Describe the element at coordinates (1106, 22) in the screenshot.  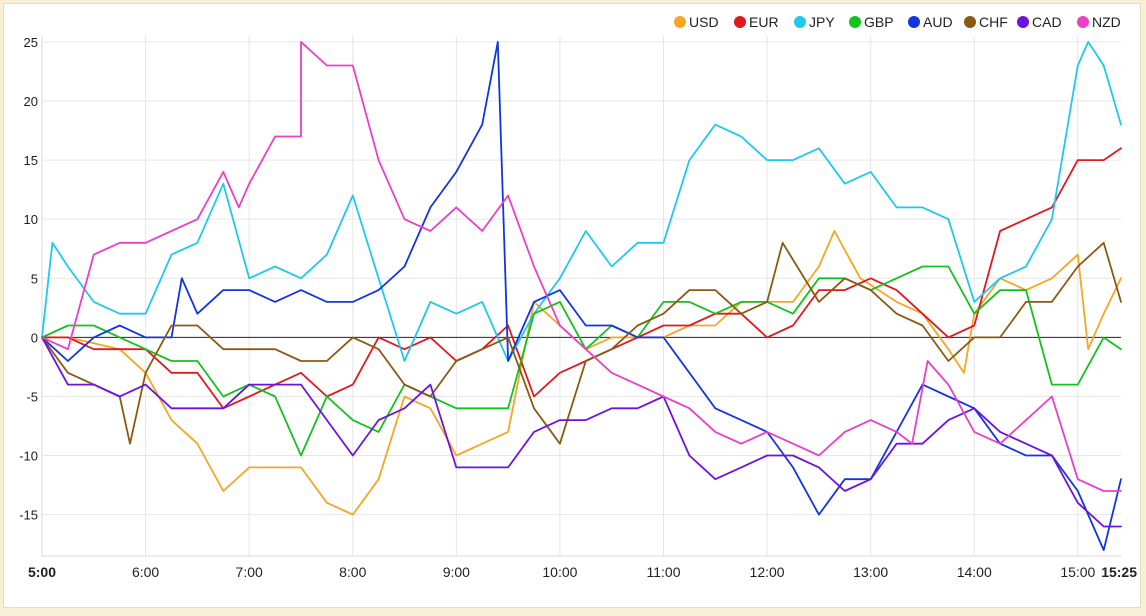
I see `legend-label-nzd: NZD` at that location.